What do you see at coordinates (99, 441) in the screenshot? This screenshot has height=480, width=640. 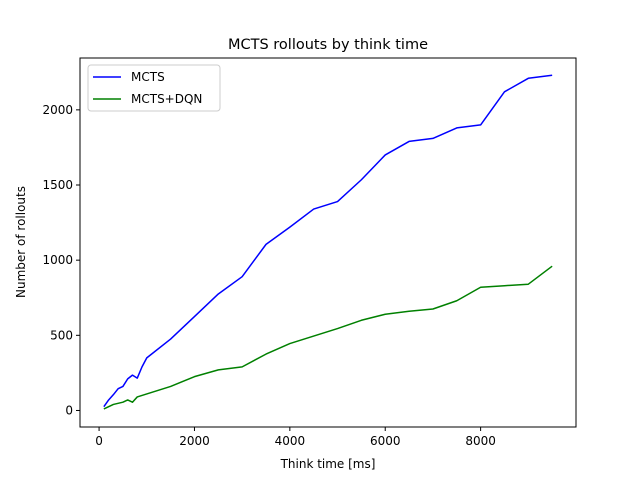 I see `x-tick-label: 0` at bounding box center [99, 441].